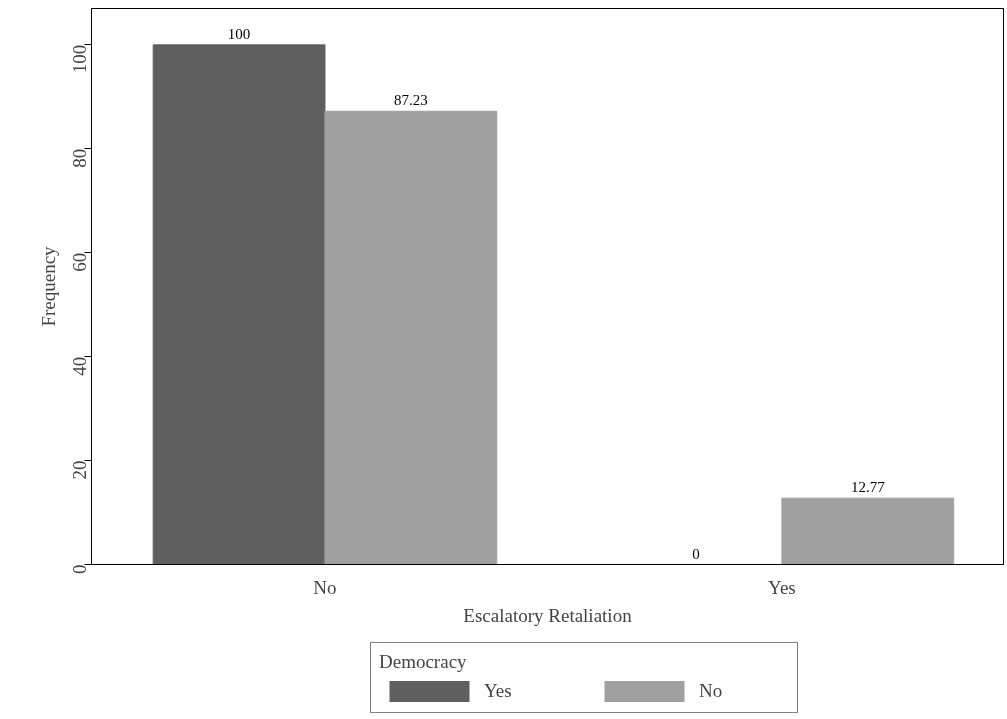 This screenshot has width=1007, height=719. I want to click on legend-label: No, so click(711, 691).